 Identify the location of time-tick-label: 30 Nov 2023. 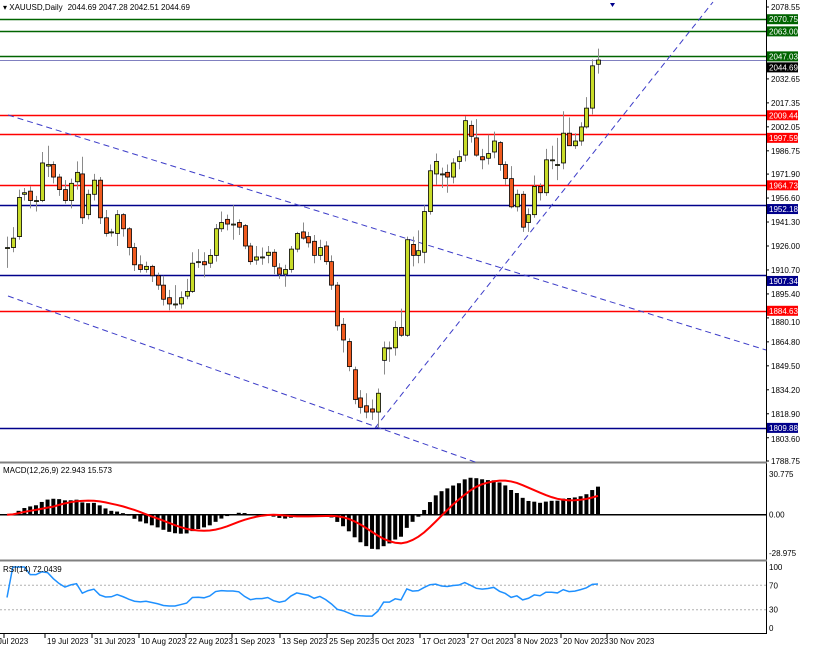
(632, 641).